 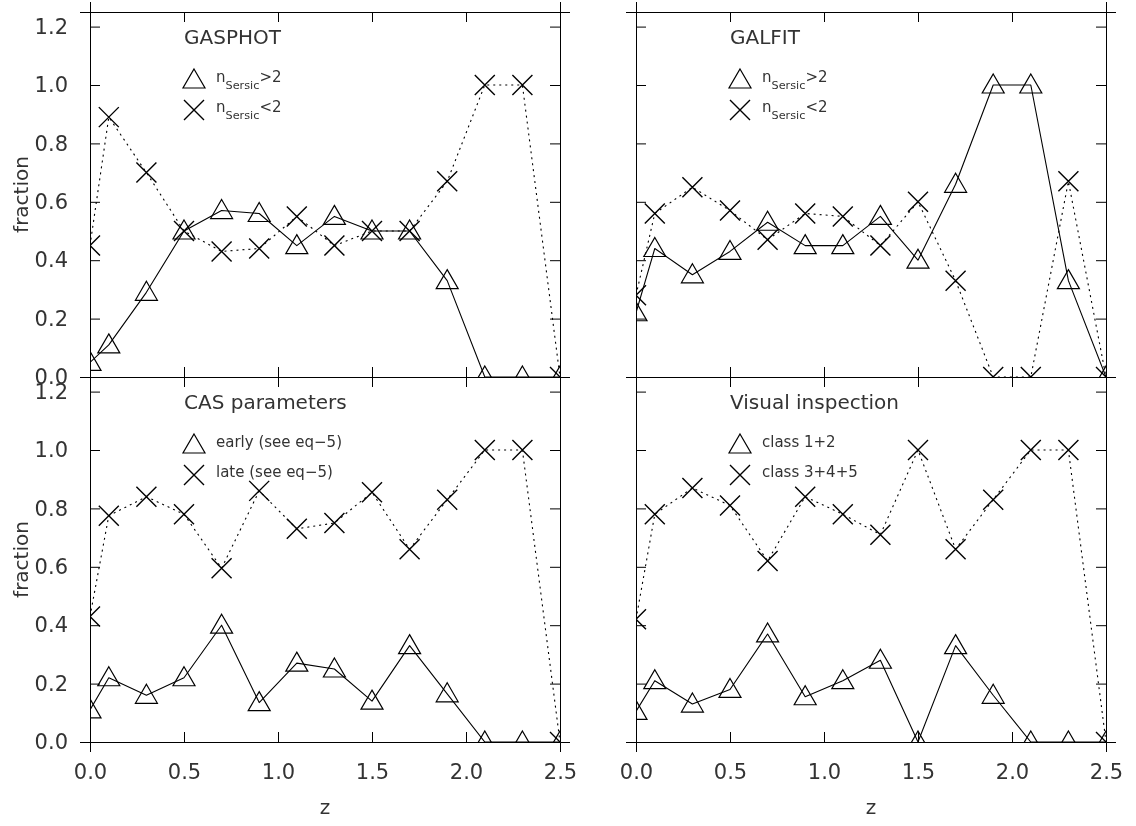 What do you see at coordinates (765, 37) in the screenshot?
I see `text: GALFIT` at bounding box center [765, 37].